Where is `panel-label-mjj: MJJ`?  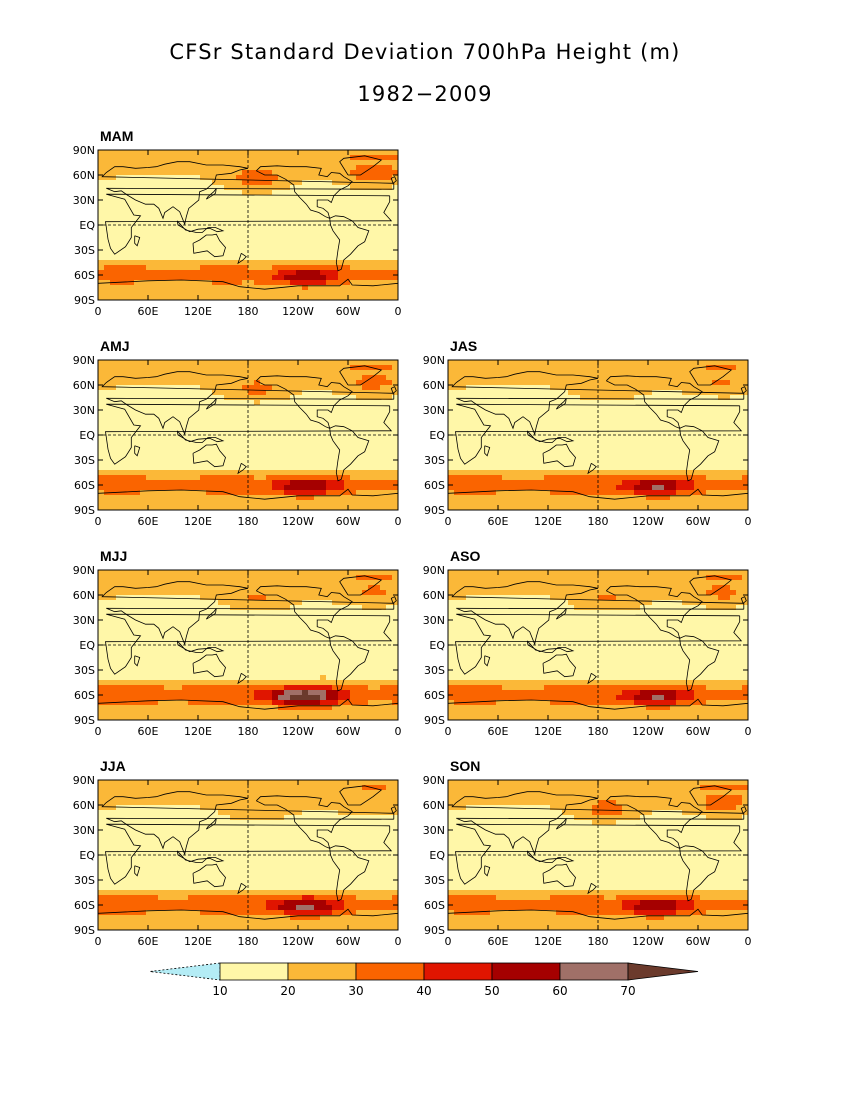
panel-label-mjj: MJJ is located at coordinates (114, 556).